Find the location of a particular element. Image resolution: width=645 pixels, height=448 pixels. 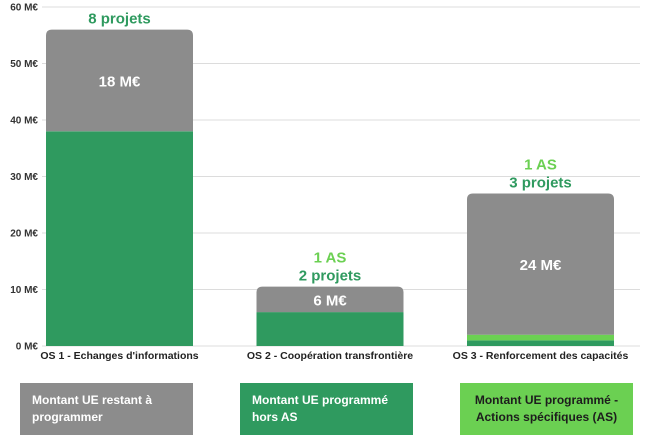

segment-value-label: 24 M€ is located at coordinates (541, 265).